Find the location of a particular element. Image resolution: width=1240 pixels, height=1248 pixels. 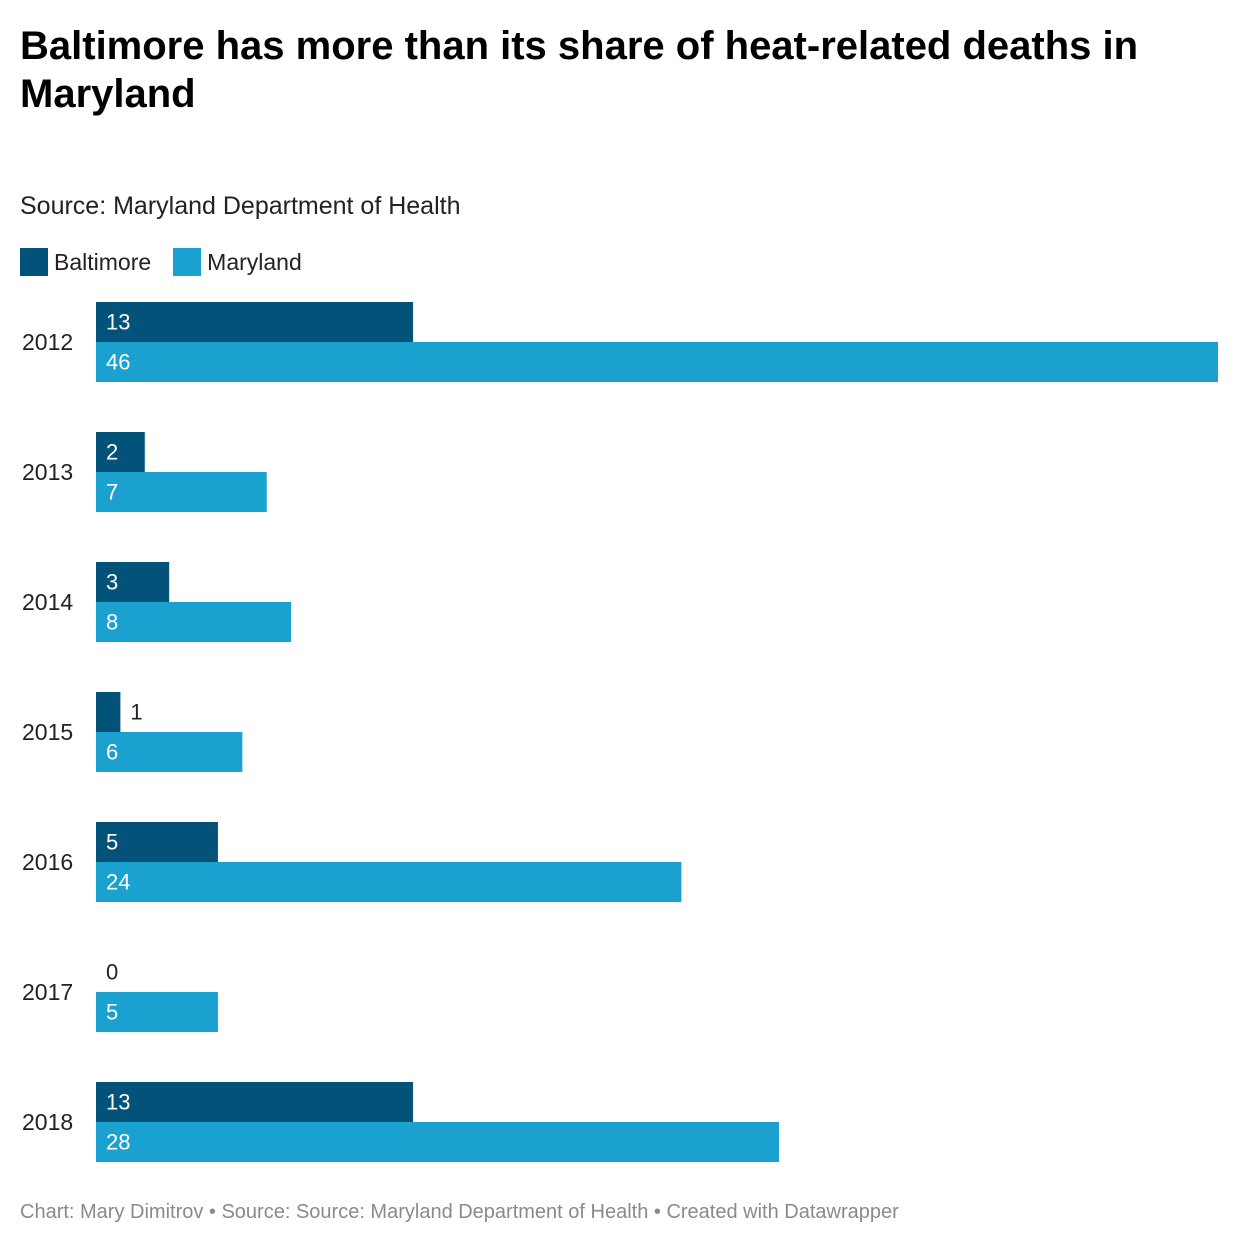

data-label-maryland-2015: 6 is located at coordinates (112, 752).